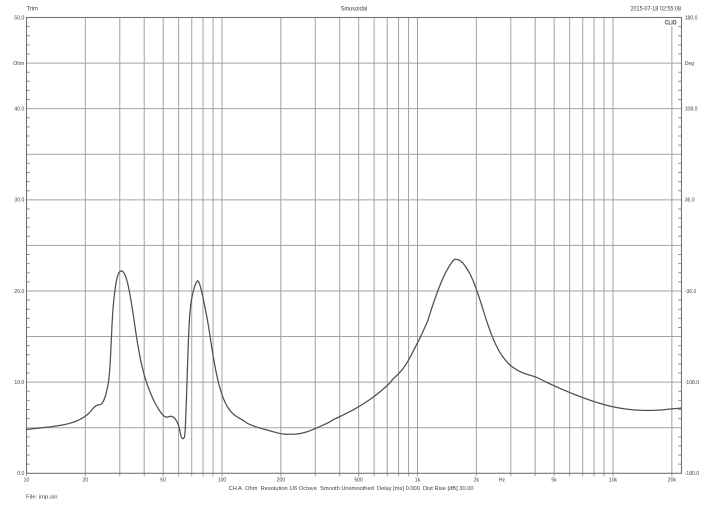 The width and height of the screenshot is (708, 510). Describe the element at coordinates (692, 474) in the screenshot. I see `svg-text: -180.0` at that location.